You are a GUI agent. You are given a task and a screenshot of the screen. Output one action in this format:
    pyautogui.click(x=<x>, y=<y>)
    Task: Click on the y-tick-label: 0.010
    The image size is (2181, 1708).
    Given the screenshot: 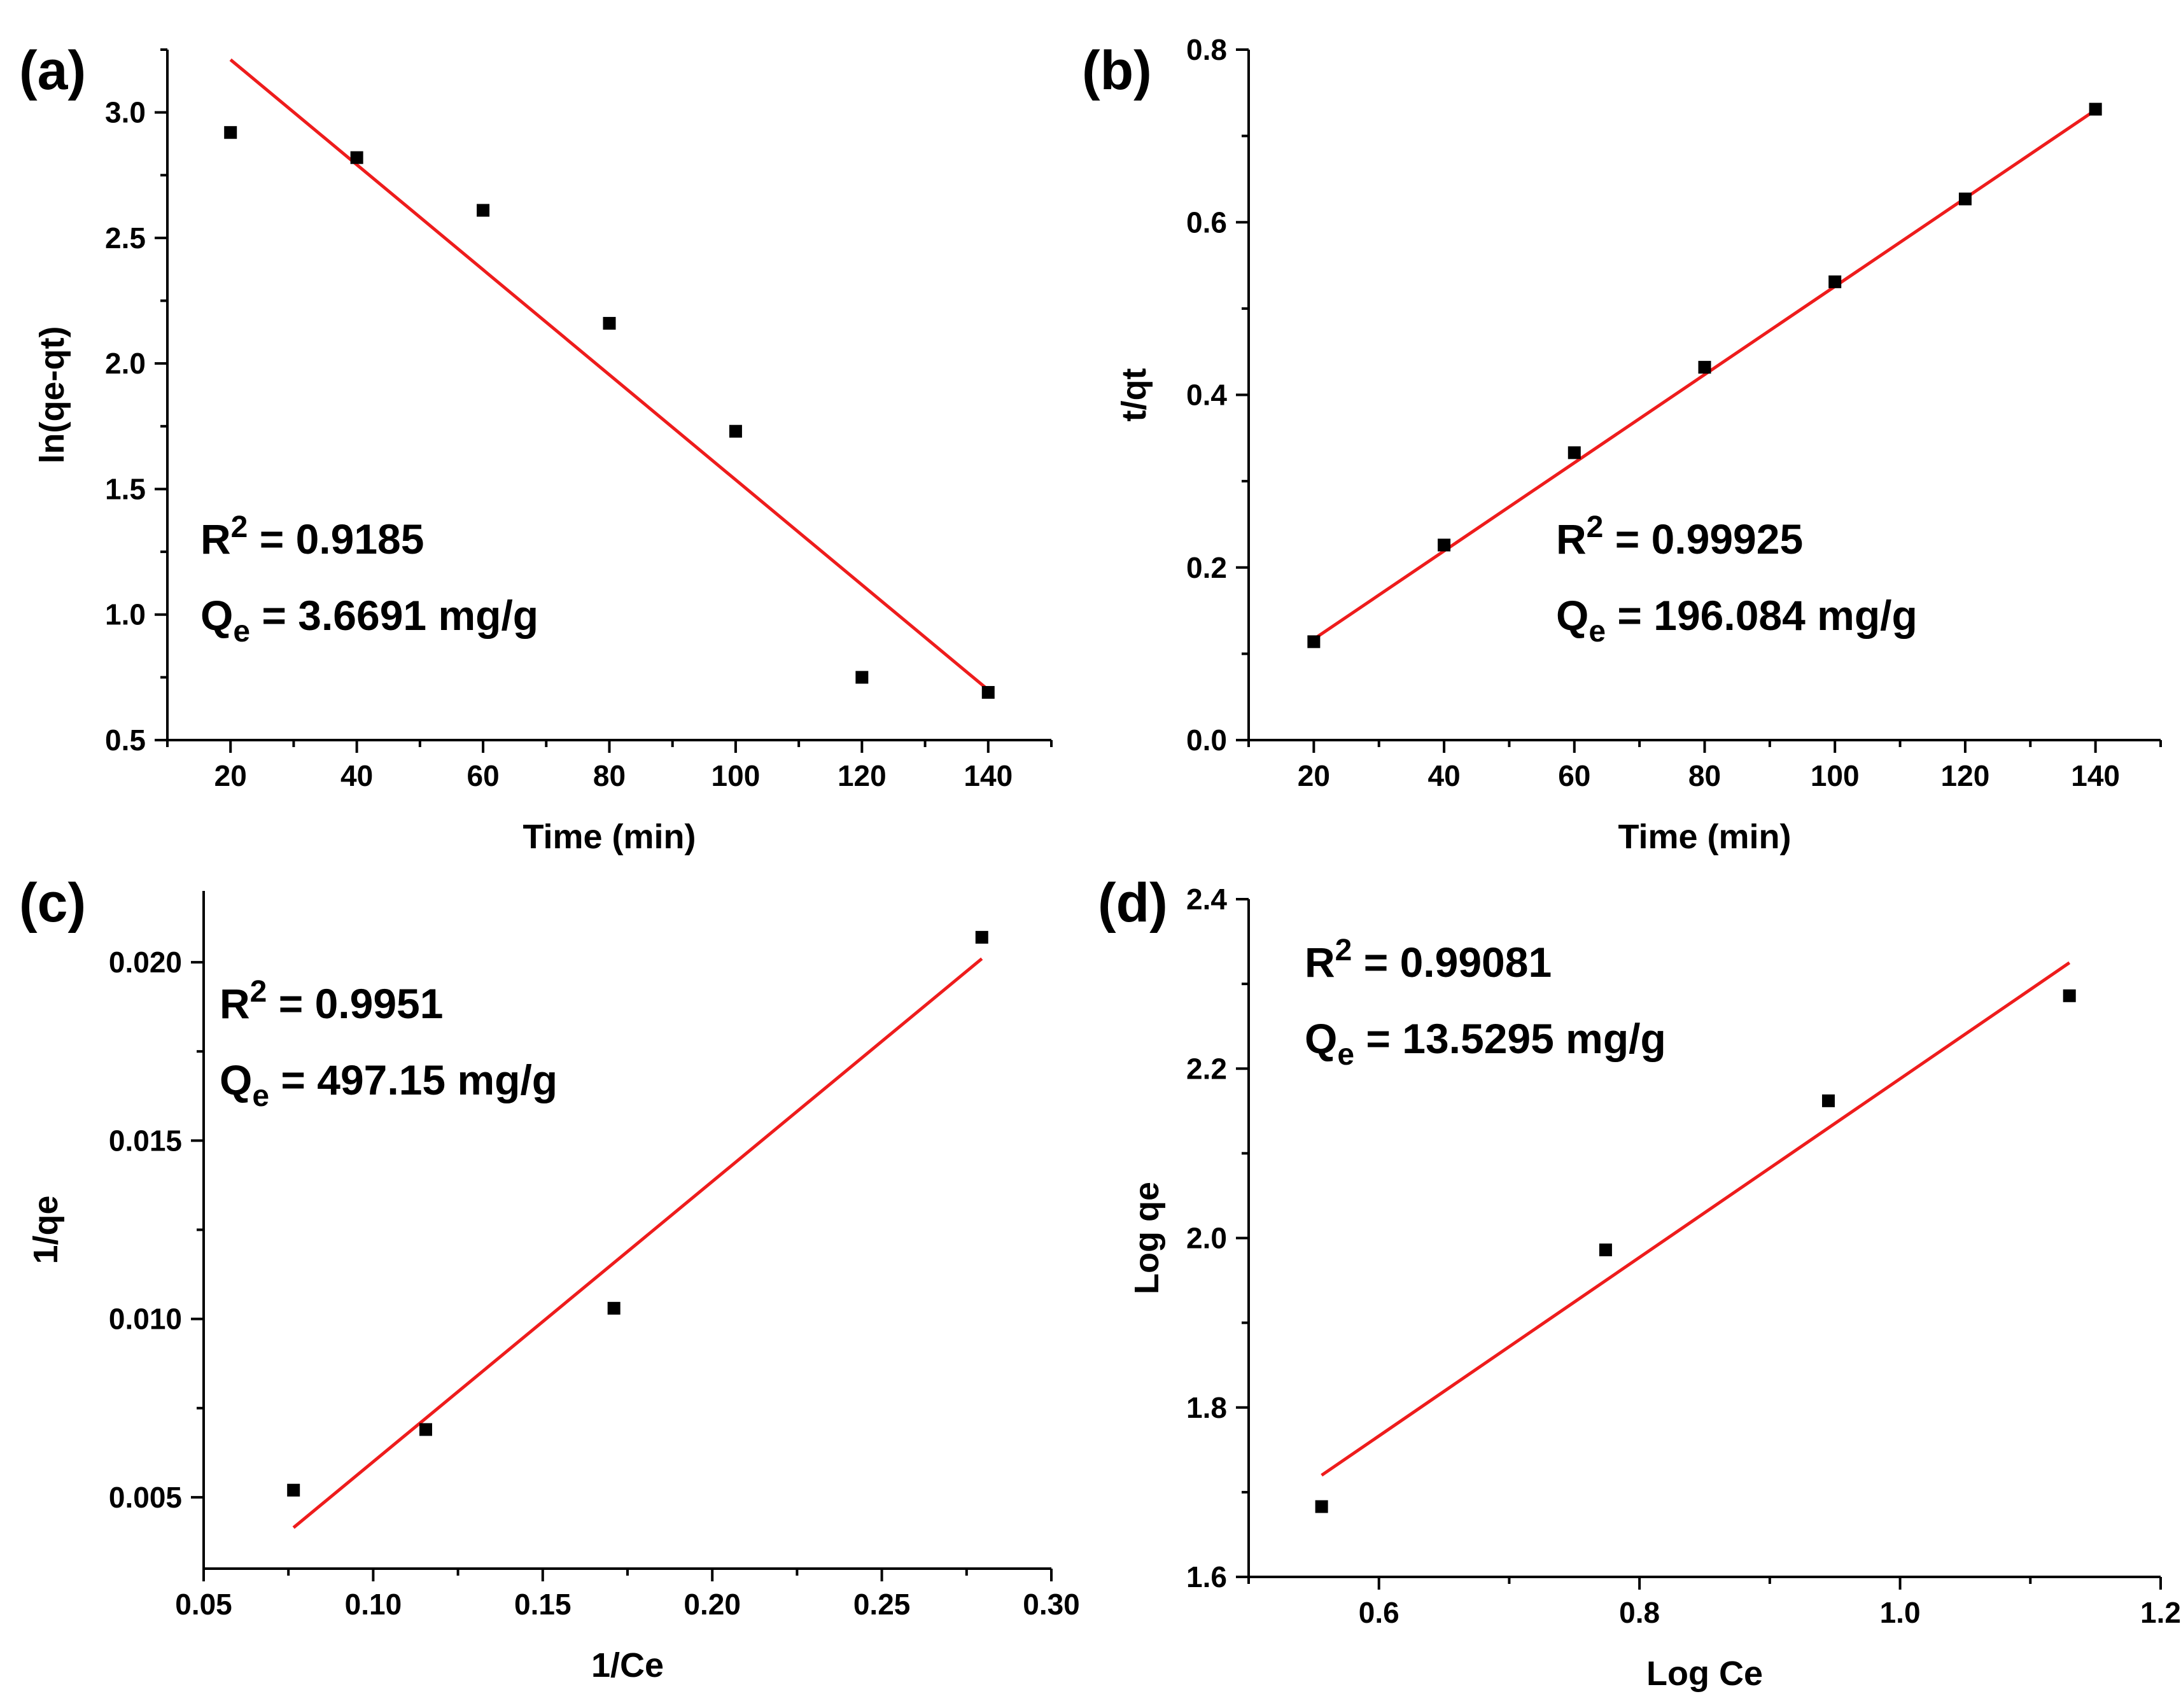 What is the action you would take?
    pyautogui.click(x=146, y=1319)
    